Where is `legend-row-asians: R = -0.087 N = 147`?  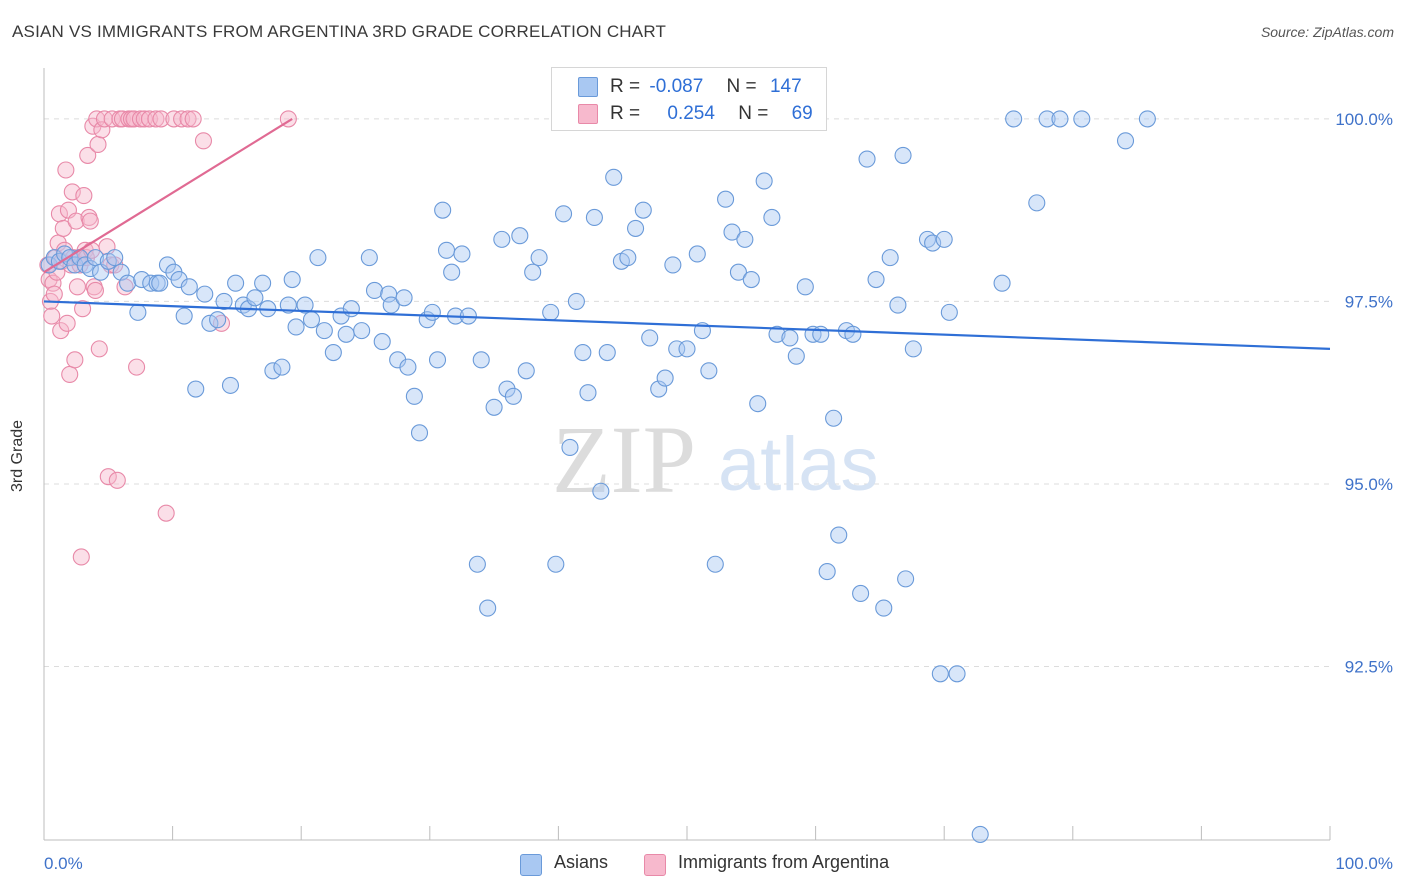 legend-row-asians: R = -0.087 N = 147 is located at coordinates (689, 87).